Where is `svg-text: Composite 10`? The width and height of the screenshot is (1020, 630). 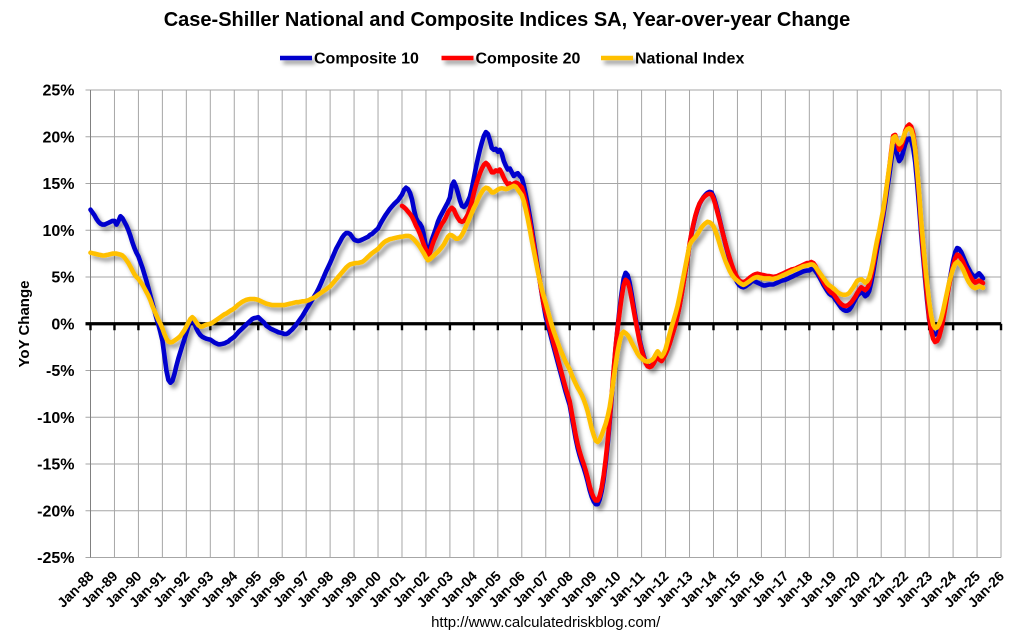 svg-text: Composite 10 is located at coordinates (366, 59).